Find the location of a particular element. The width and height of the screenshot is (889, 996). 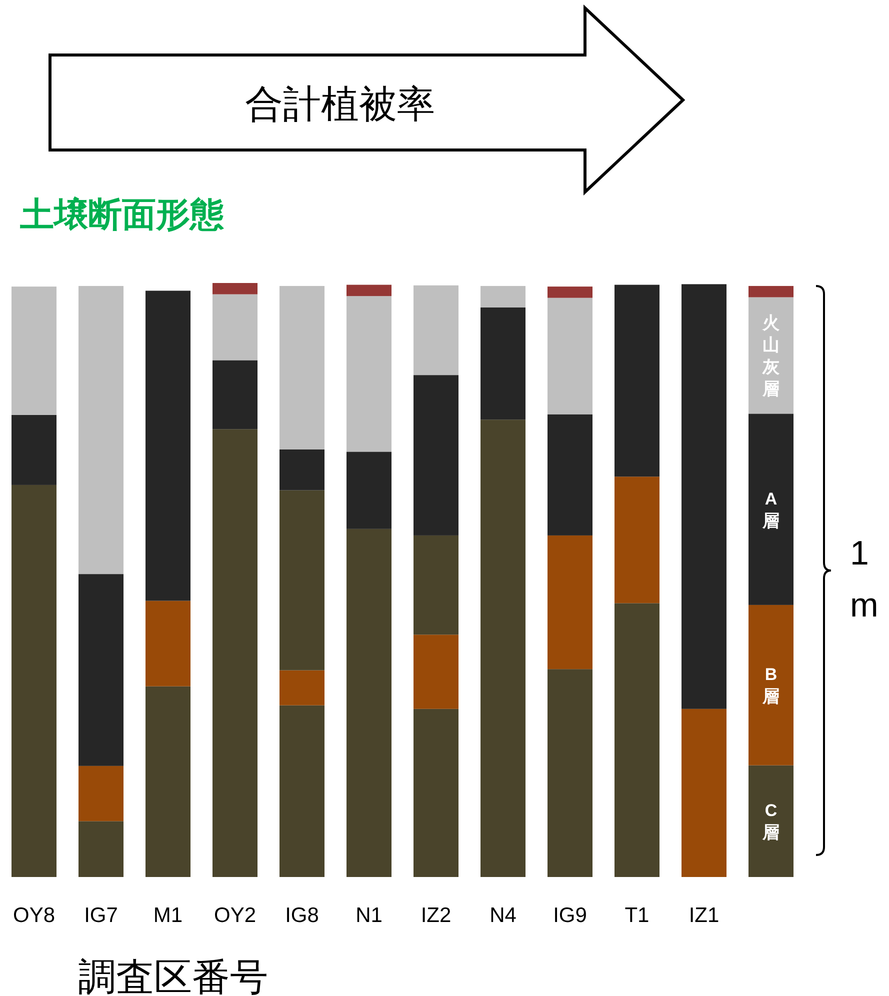

series-label: B層 is located at coordinates (771, 685).